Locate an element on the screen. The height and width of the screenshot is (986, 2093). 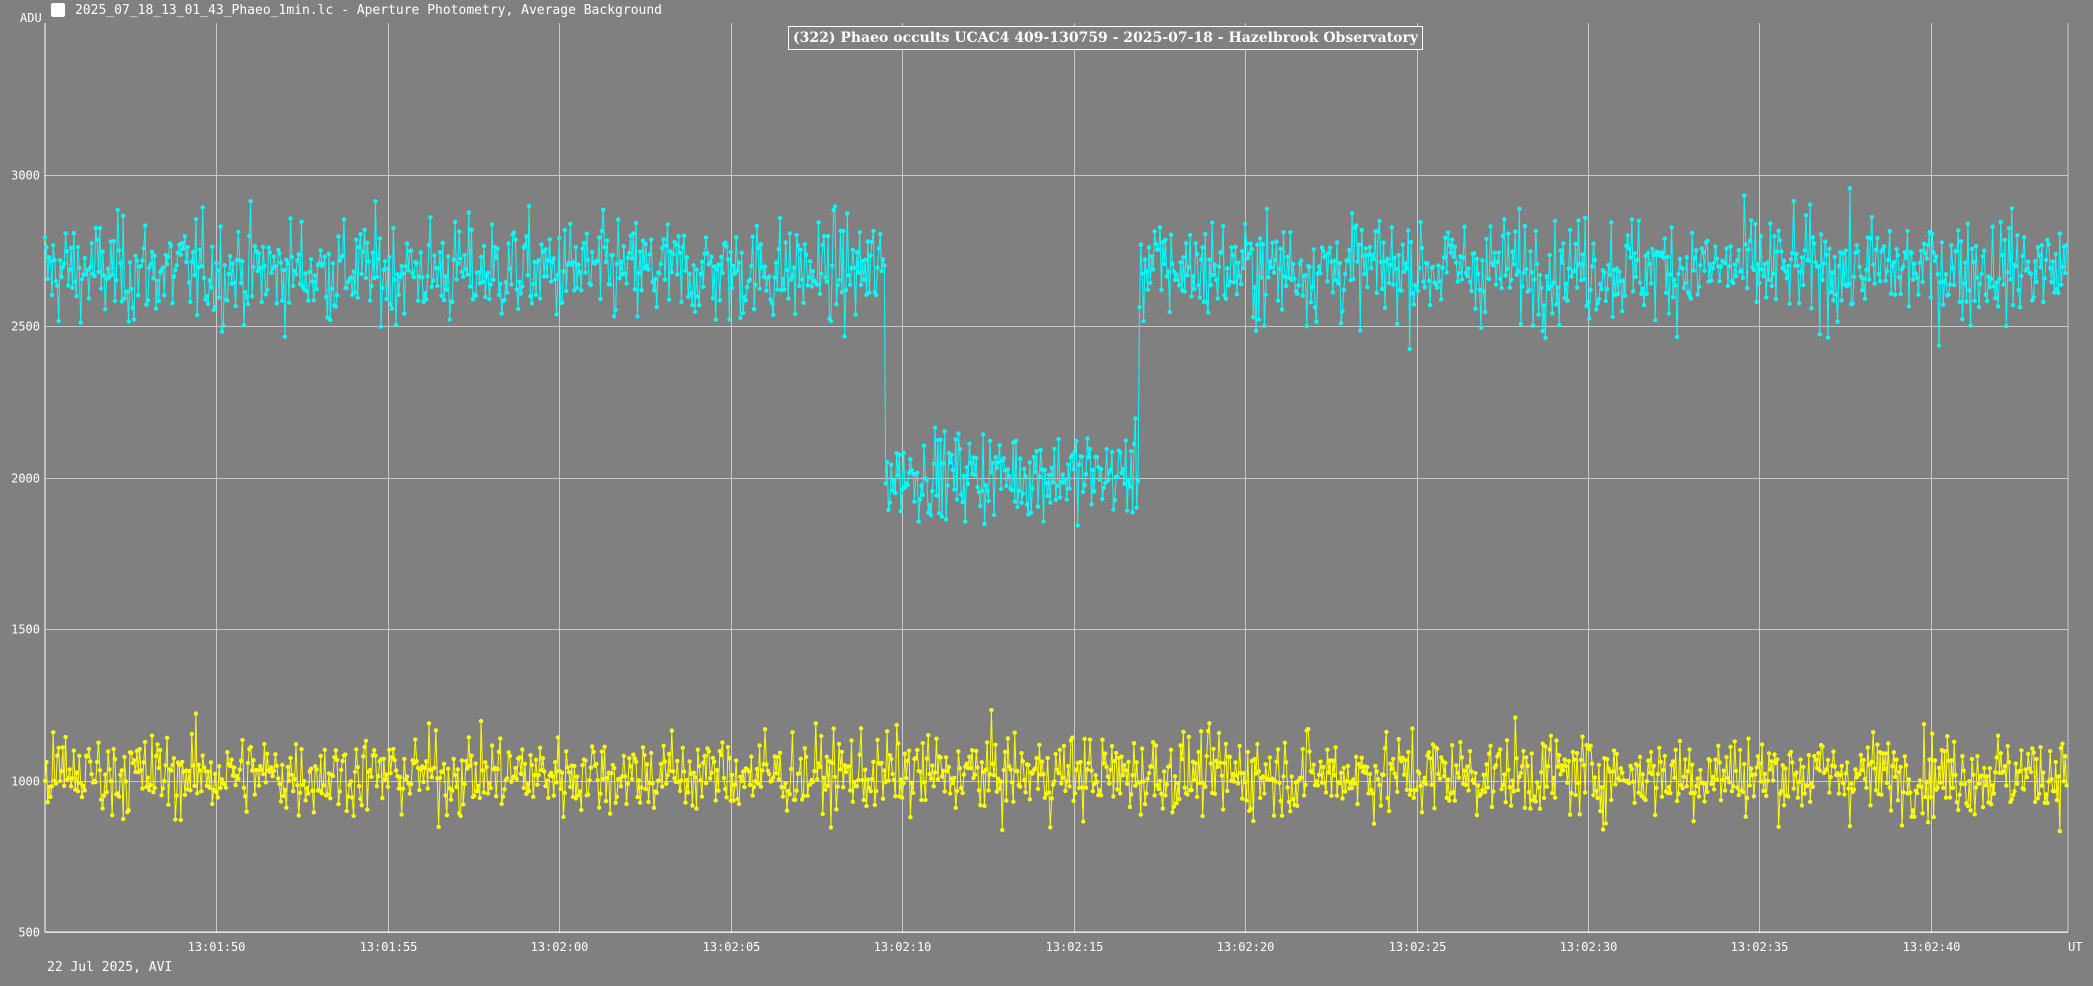
x-tick-label: 13:02:30 is located at coordinates (1589, 947).